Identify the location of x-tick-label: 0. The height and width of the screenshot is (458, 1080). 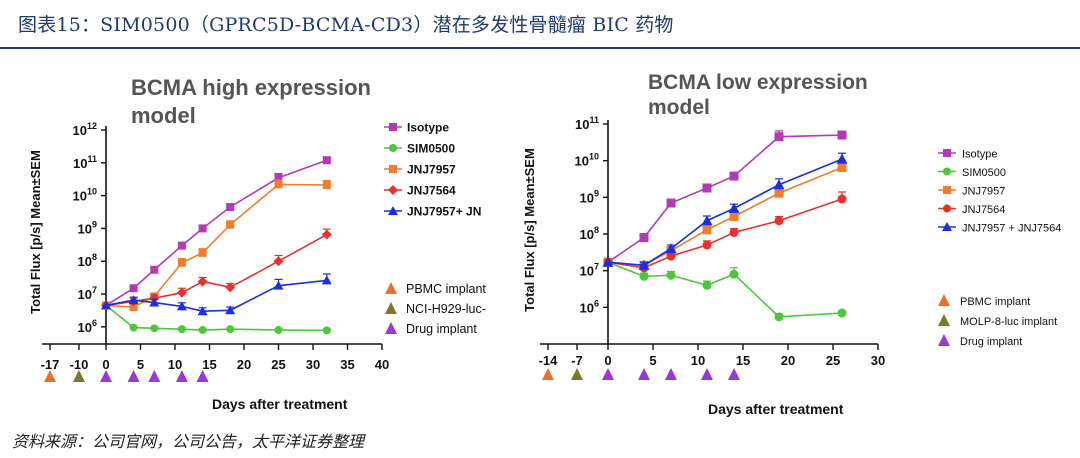
(607, 360).